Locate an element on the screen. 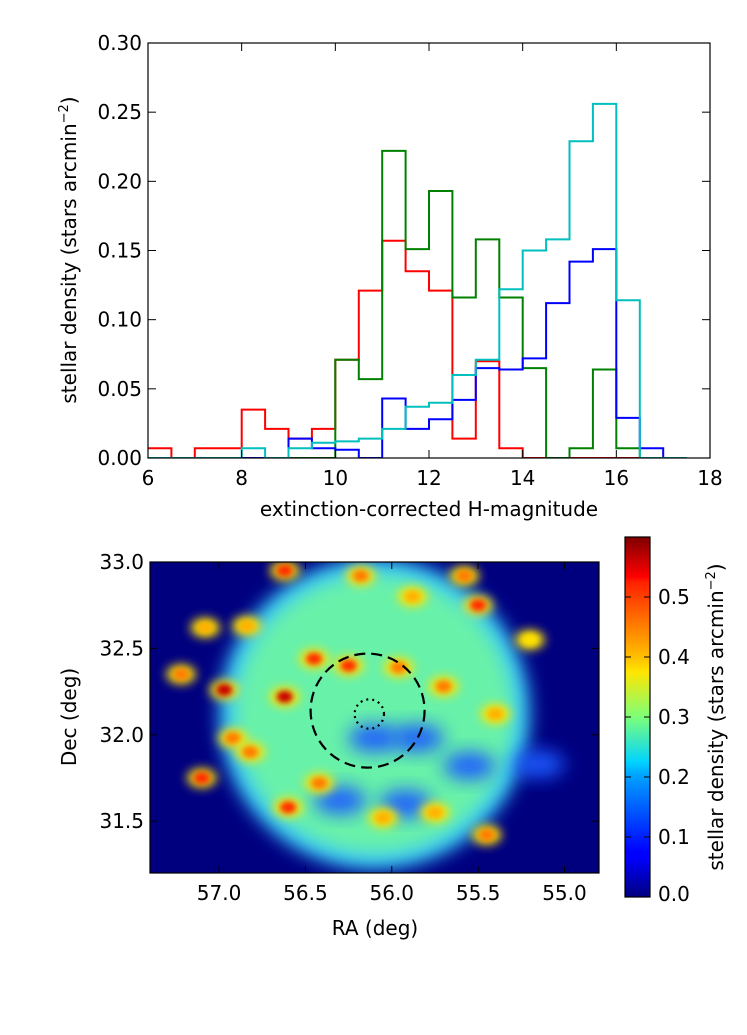 The width and height of the screenshot is (747, 1035). map-y-tick-label: 32.5 is located at coordinates (121, 648).